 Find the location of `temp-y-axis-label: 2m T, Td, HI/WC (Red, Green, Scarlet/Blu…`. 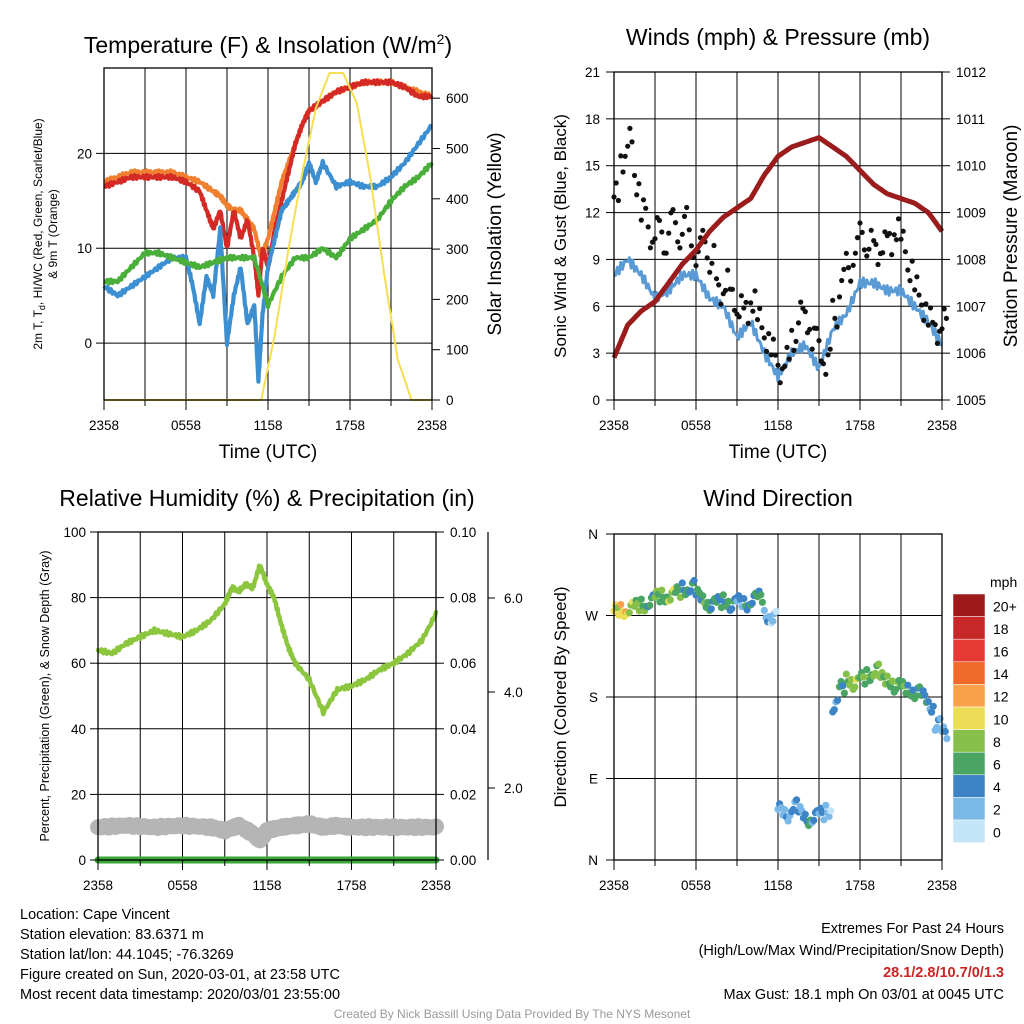

temp-y-axis-label: 2m T, Td, HI/WC (Red, Green, Scarlet/Blu… is located at coordinates (45, 233).